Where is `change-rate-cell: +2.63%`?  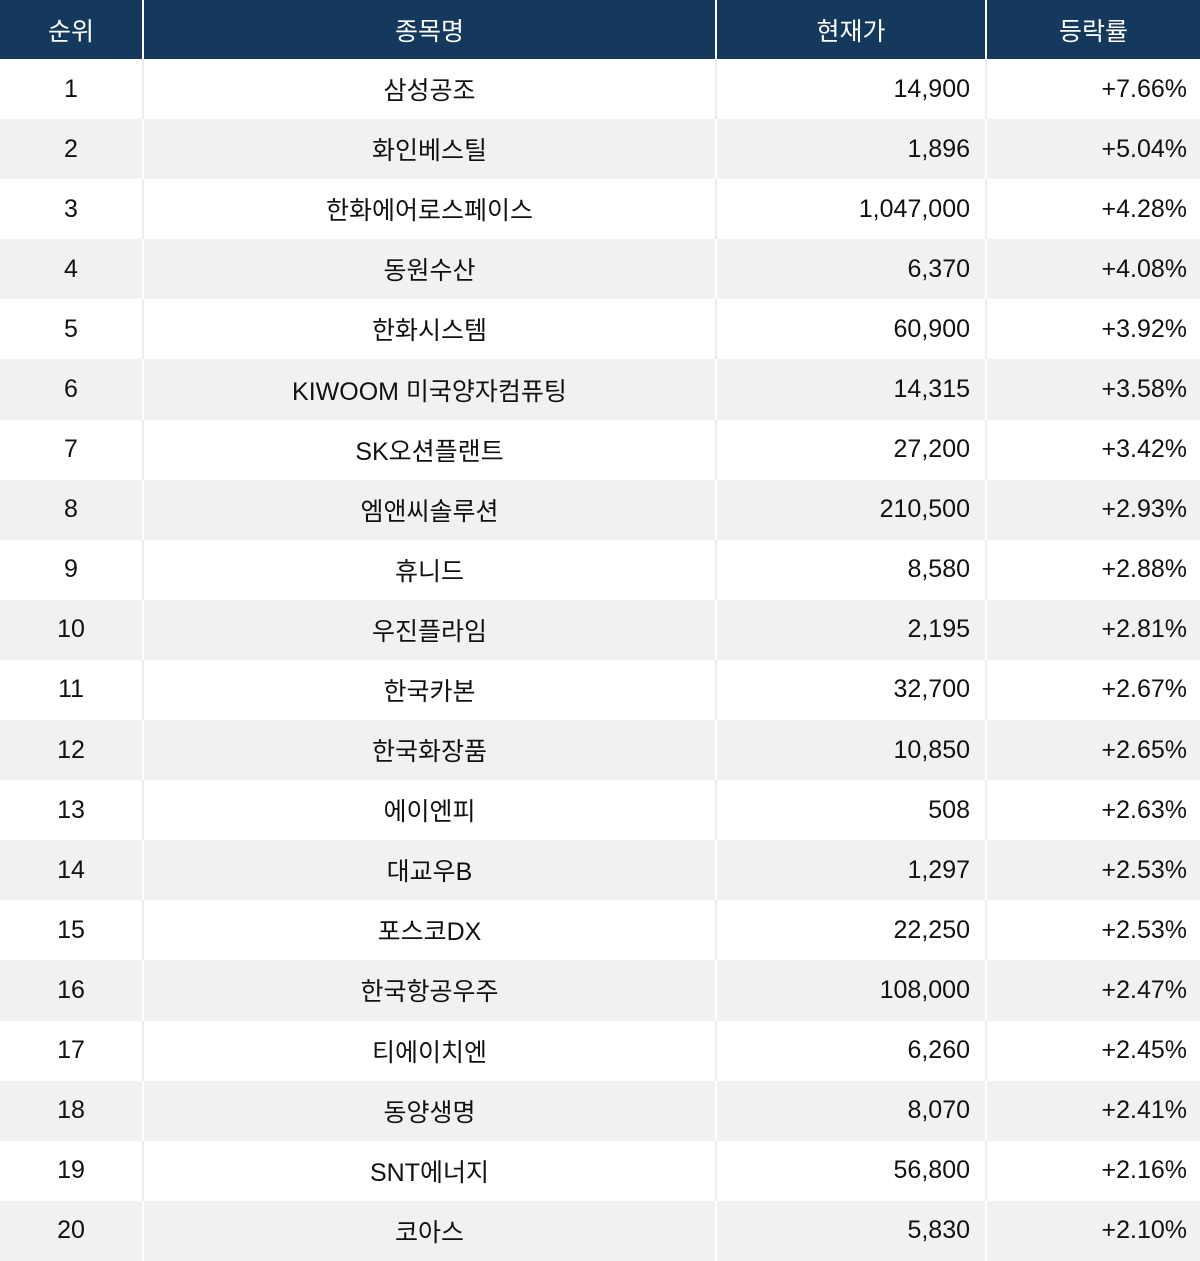
change-rate-cell: +2.63% is located at coordinates (1092, 810).